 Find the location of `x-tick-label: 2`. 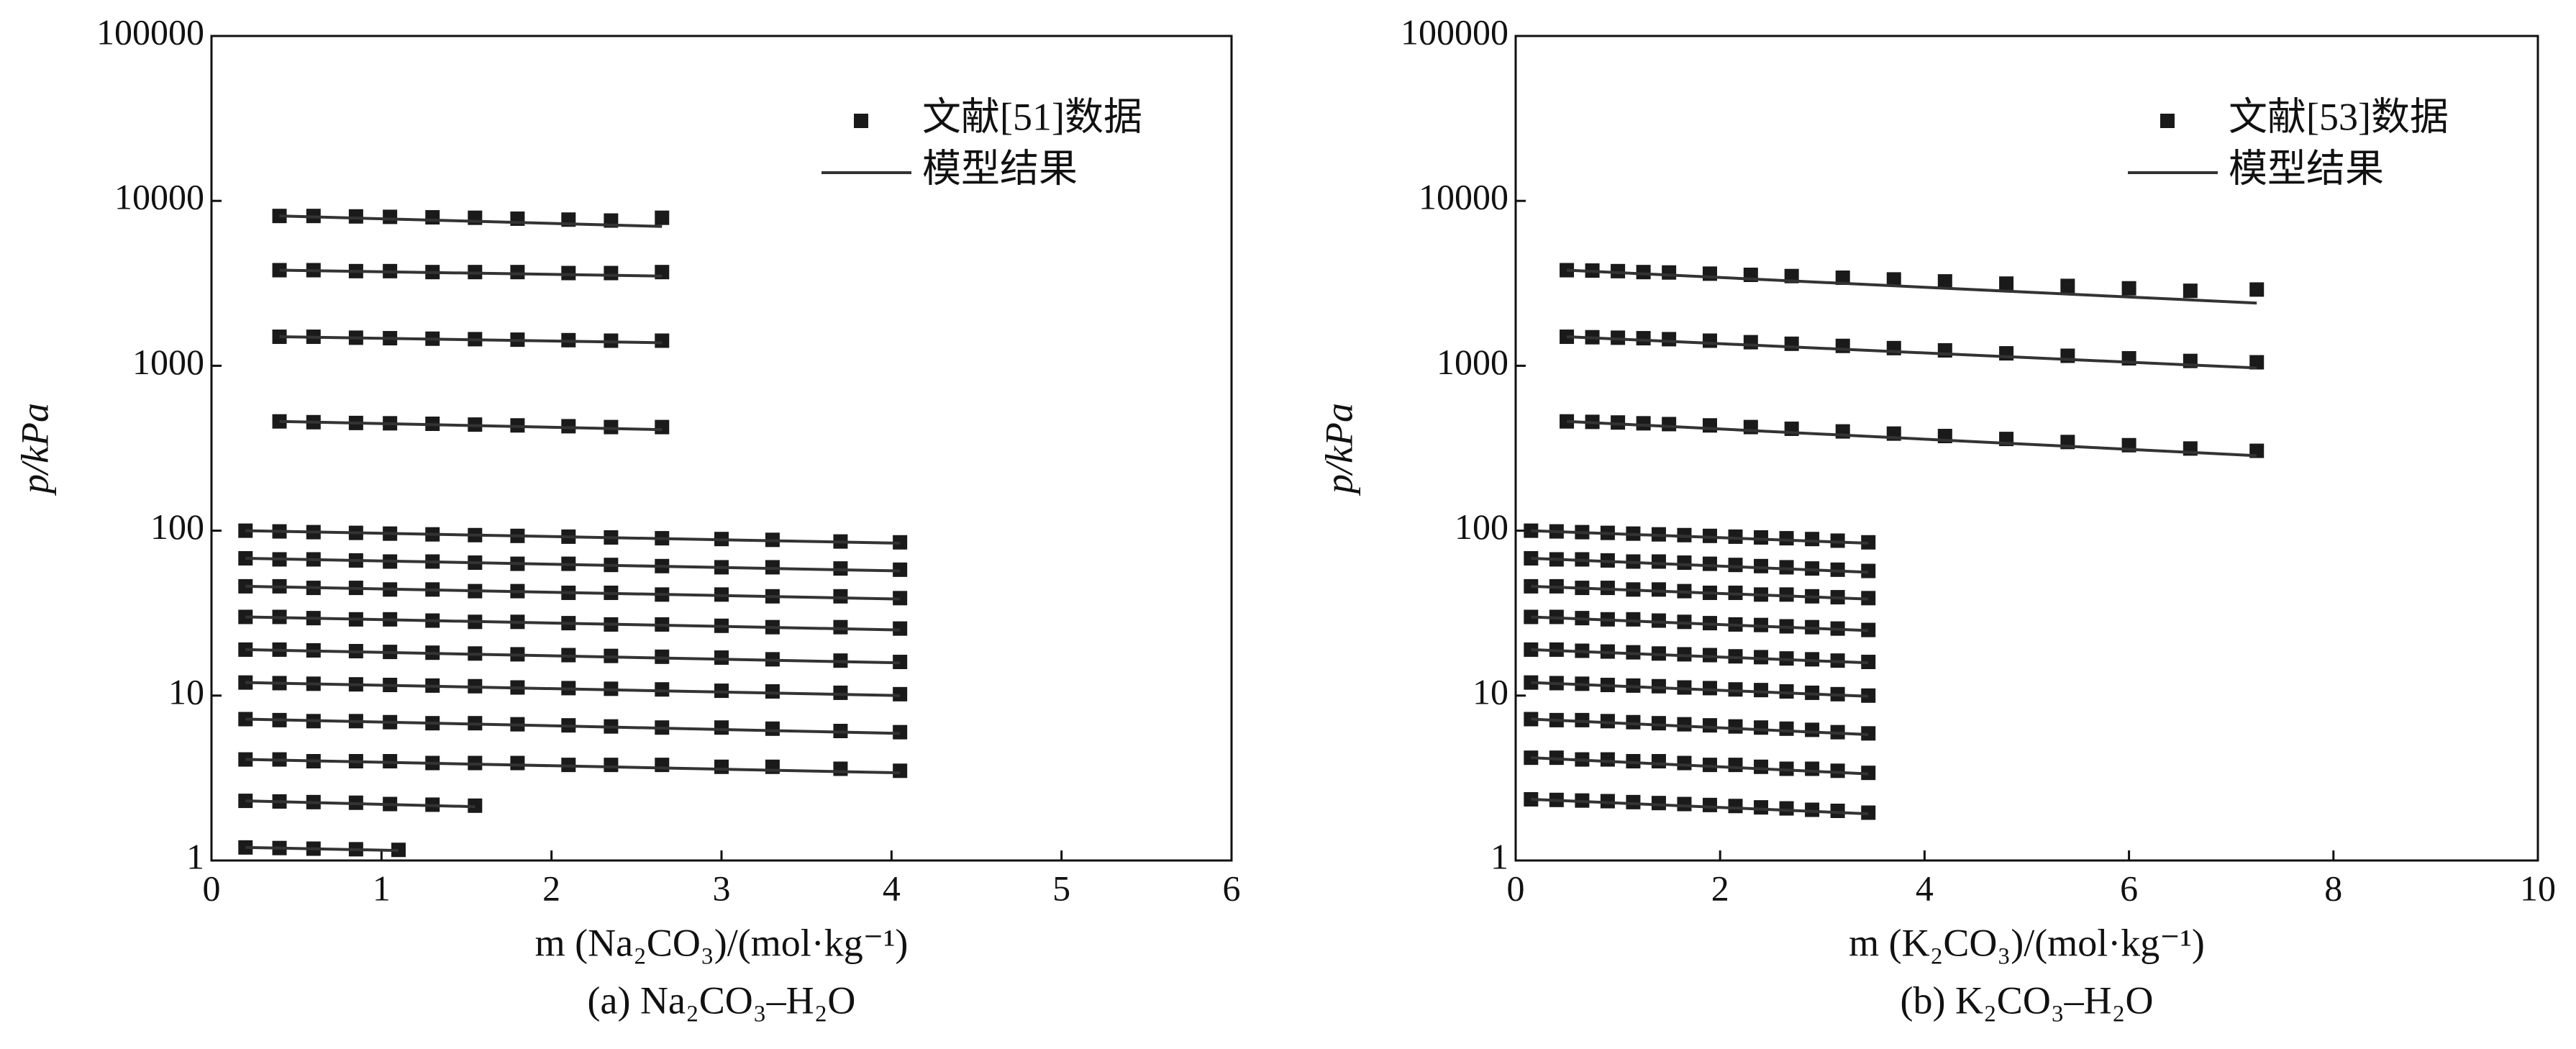

x-tick-label: 2 is located at coordinates (551, 888).